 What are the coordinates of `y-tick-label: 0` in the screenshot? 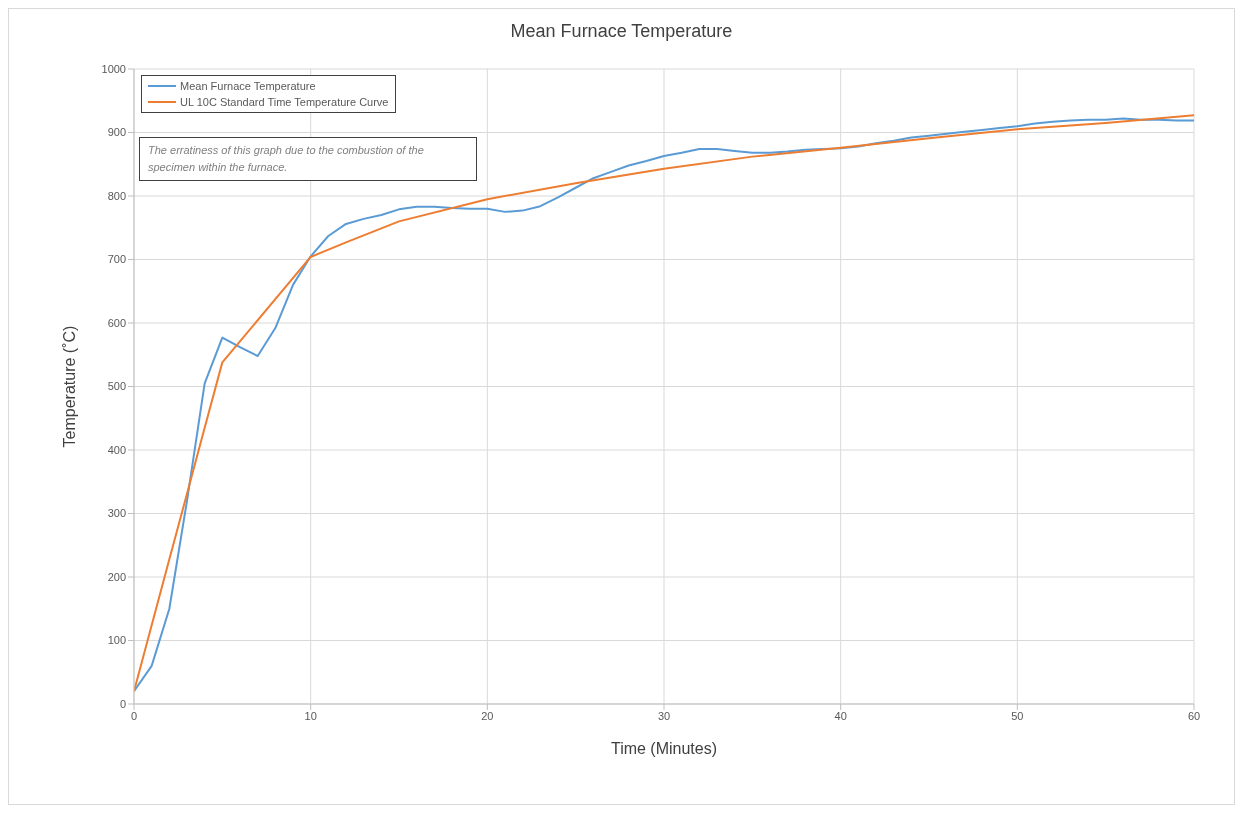 It's located at (122, 703).